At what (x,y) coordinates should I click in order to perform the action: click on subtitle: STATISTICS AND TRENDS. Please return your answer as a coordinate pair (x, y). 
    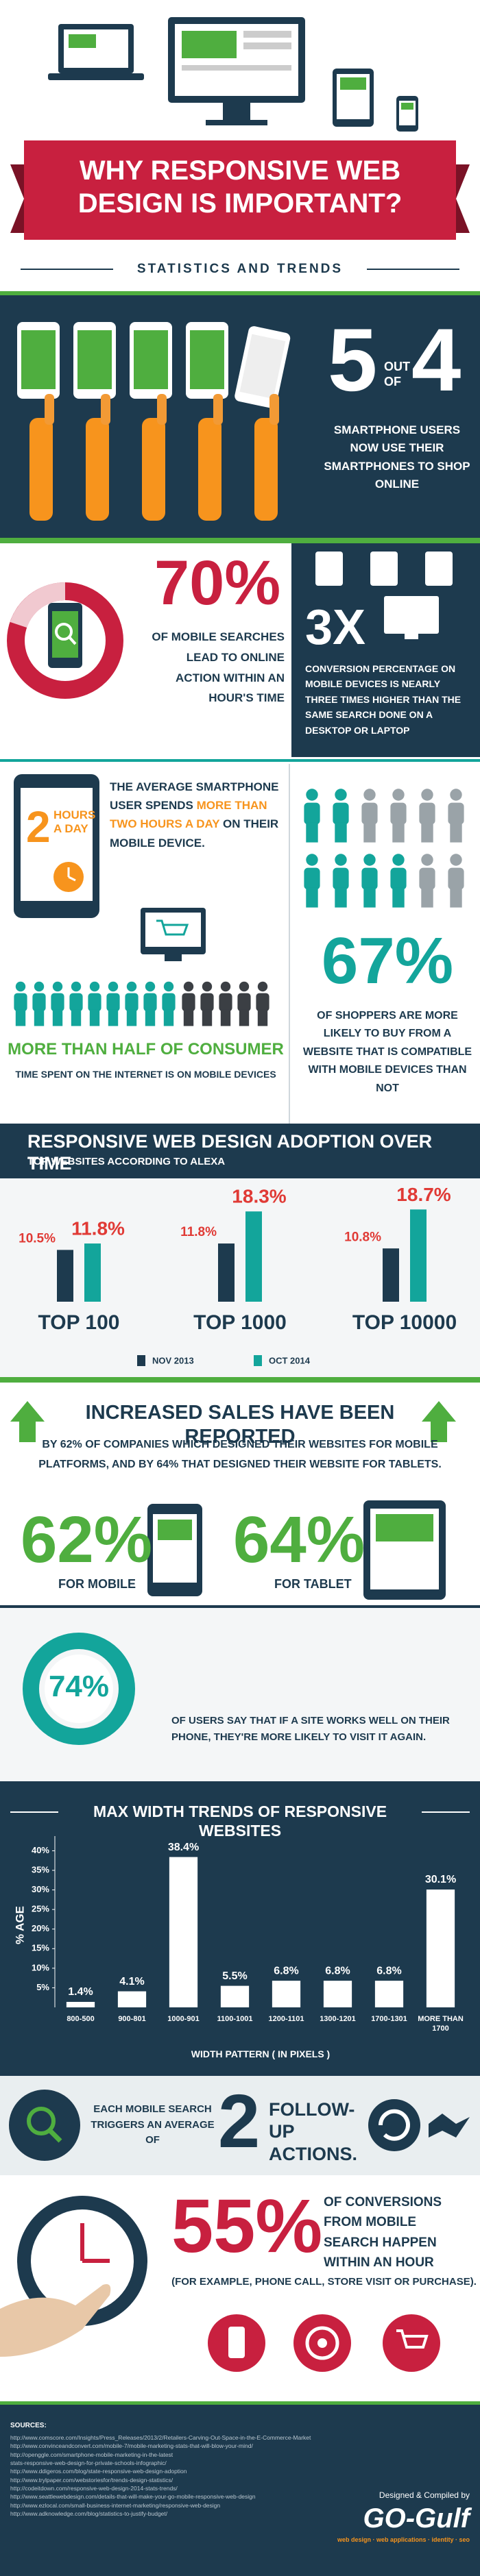
    Looking at the image, I should click on (240, 269).